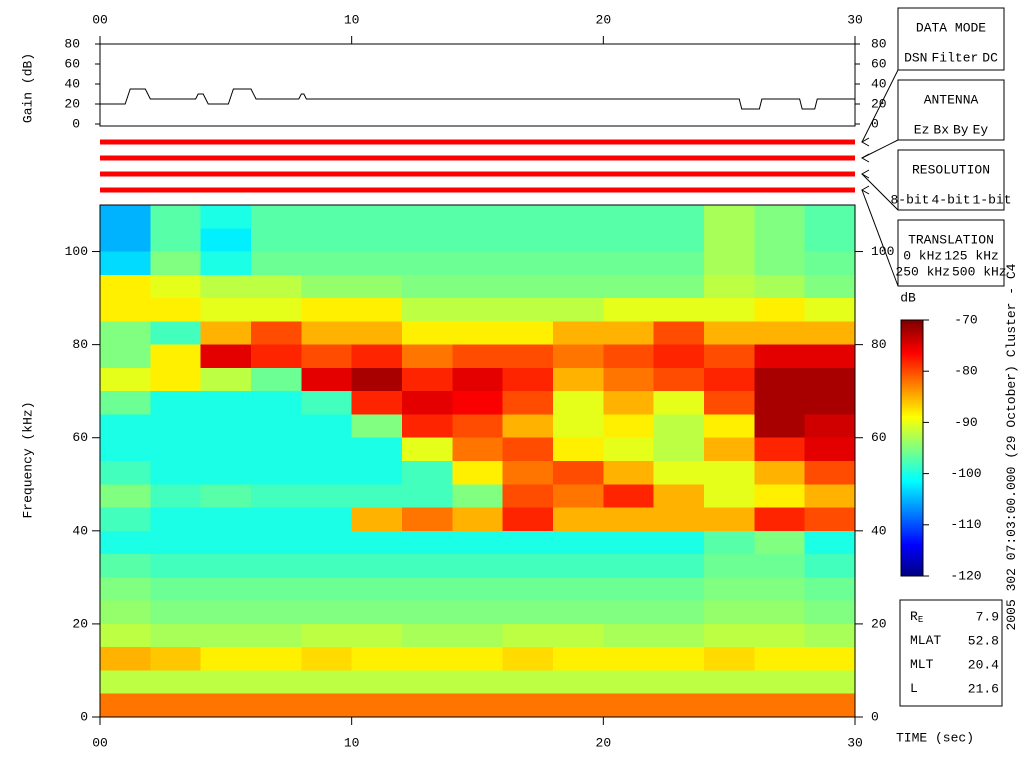  I want to click on info-label-text: MLAT, so click(925, 640).